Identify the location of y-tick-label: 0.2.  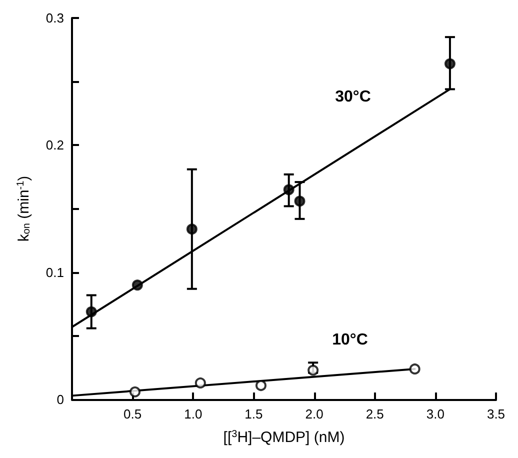
(55, 145).